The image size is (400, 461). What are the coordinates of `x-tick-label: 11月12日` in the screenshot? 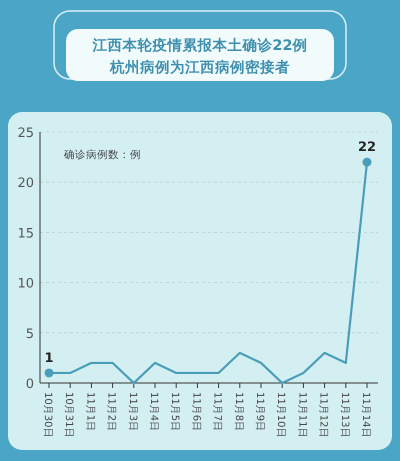 It's located at (323, 415).